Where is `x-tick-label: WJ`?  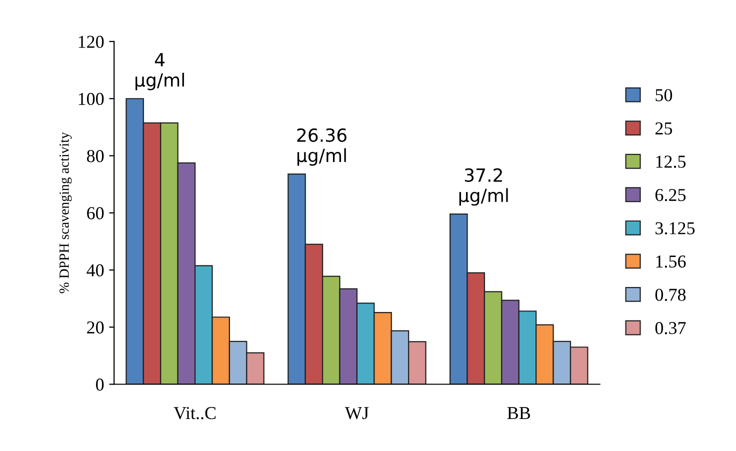
x-tick-label: WJ is located at coordinates (356, 413).